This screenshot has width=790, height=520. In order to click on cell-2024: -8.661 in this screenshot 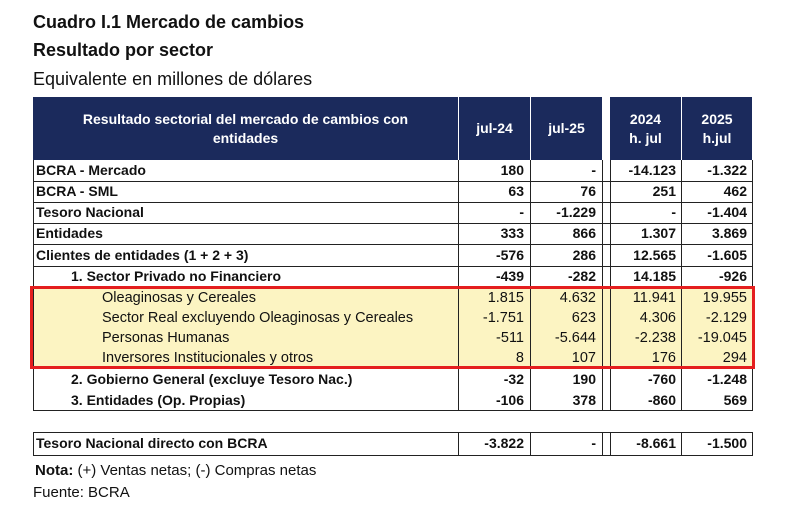, I will do `click(656, 443)`.